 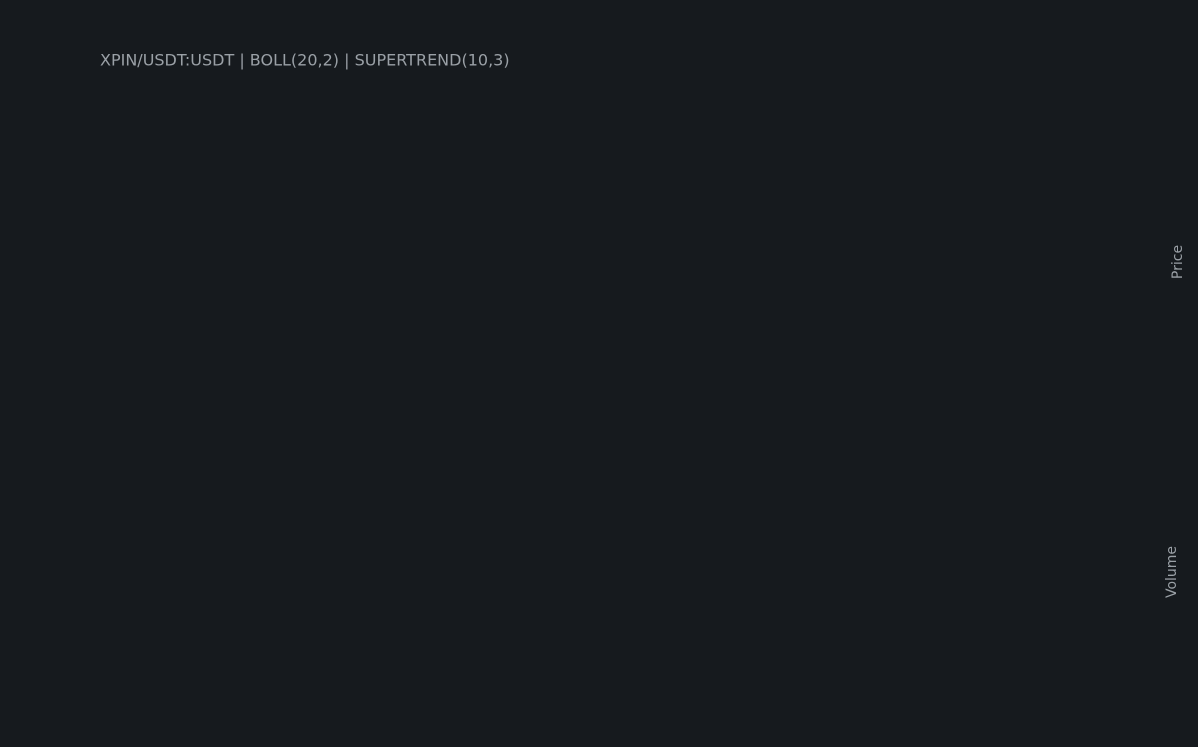 What do you see at coordinates (1172, 572) in the screenshot?
I see `volume-axis-label: Volume` at bounding box center [1172, 572].